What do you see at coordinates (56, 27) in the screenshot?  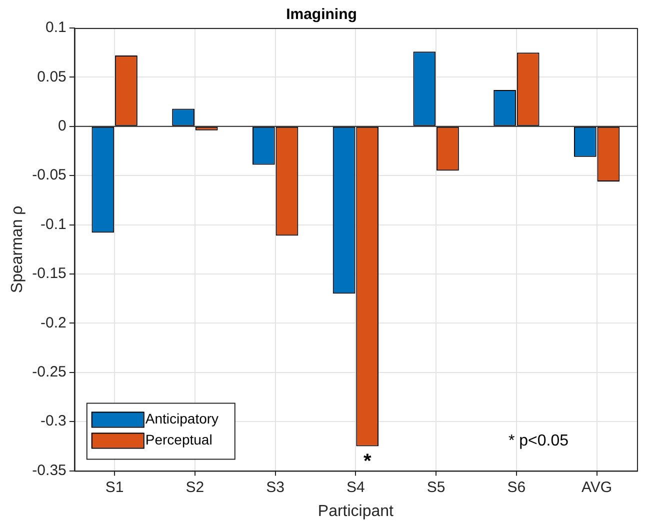 I see `y-tick-label: 0.1` at bounding box center [56, 27].